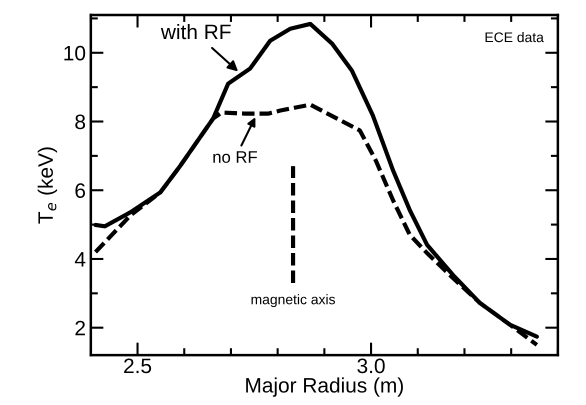 The image size is (586, 405). I want to click on x-tick-label: 2.5, so click(138, 366).